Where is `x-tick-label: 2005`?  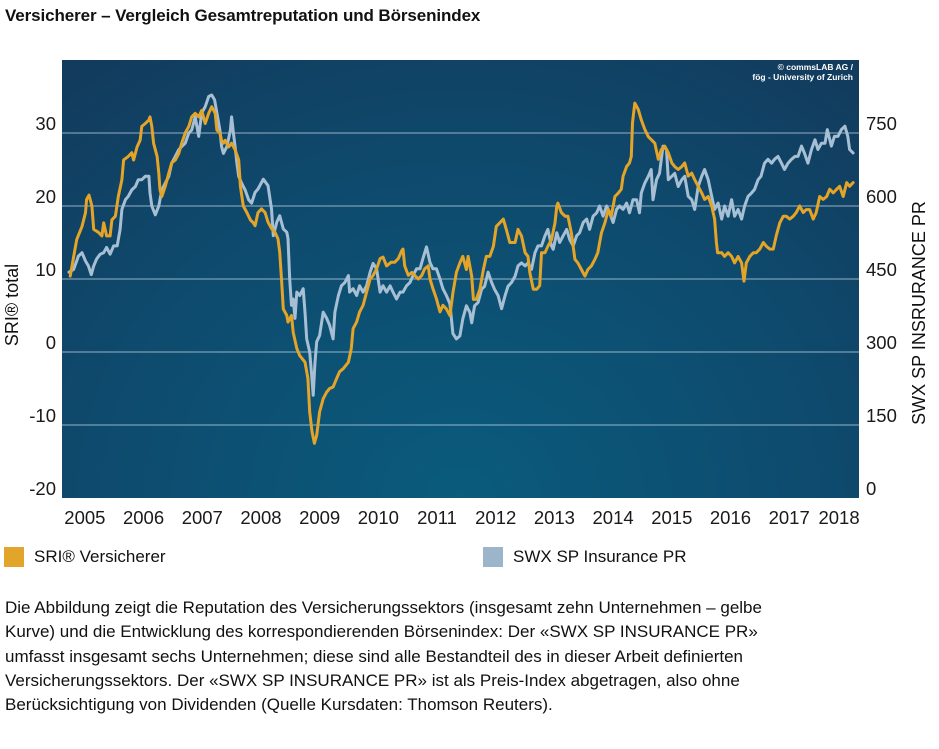
x-tick-label: 2005 is located at coordinates (84, 517).